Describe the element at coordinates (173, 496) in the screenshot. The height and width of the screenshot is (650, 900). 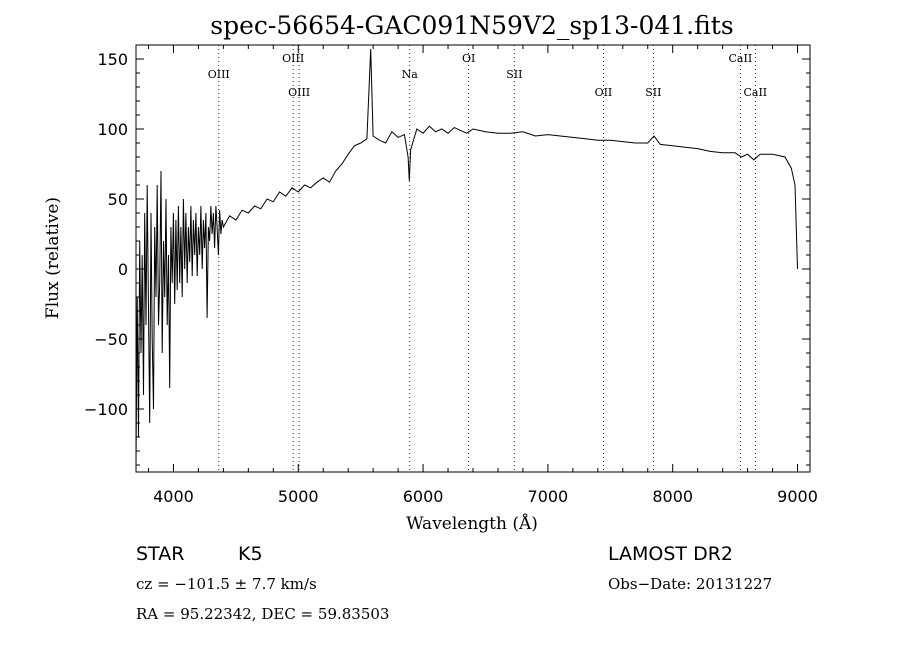
I see `x-tick-label: 4000` at that location.